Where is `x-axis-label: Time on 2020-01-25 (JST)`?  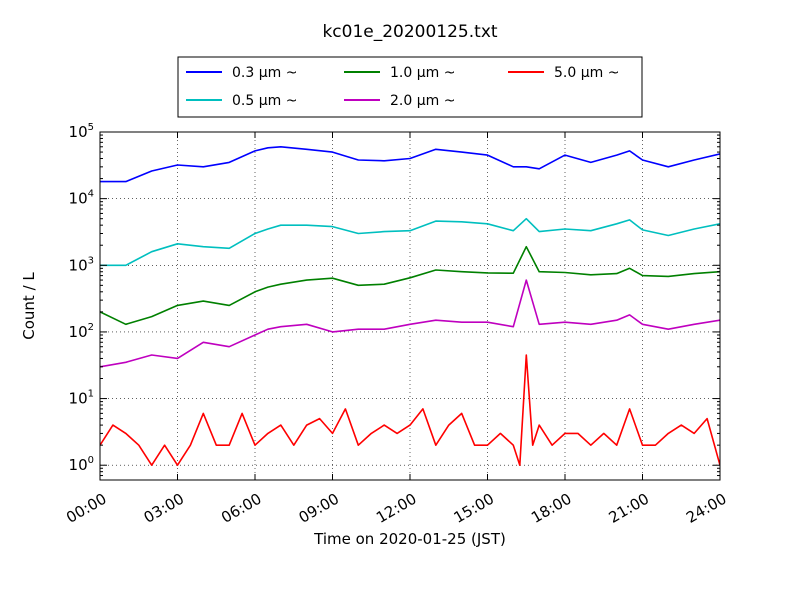
x-axis-label: Time on 2020-01-25 (JST) is located at coordinates (409, 539).